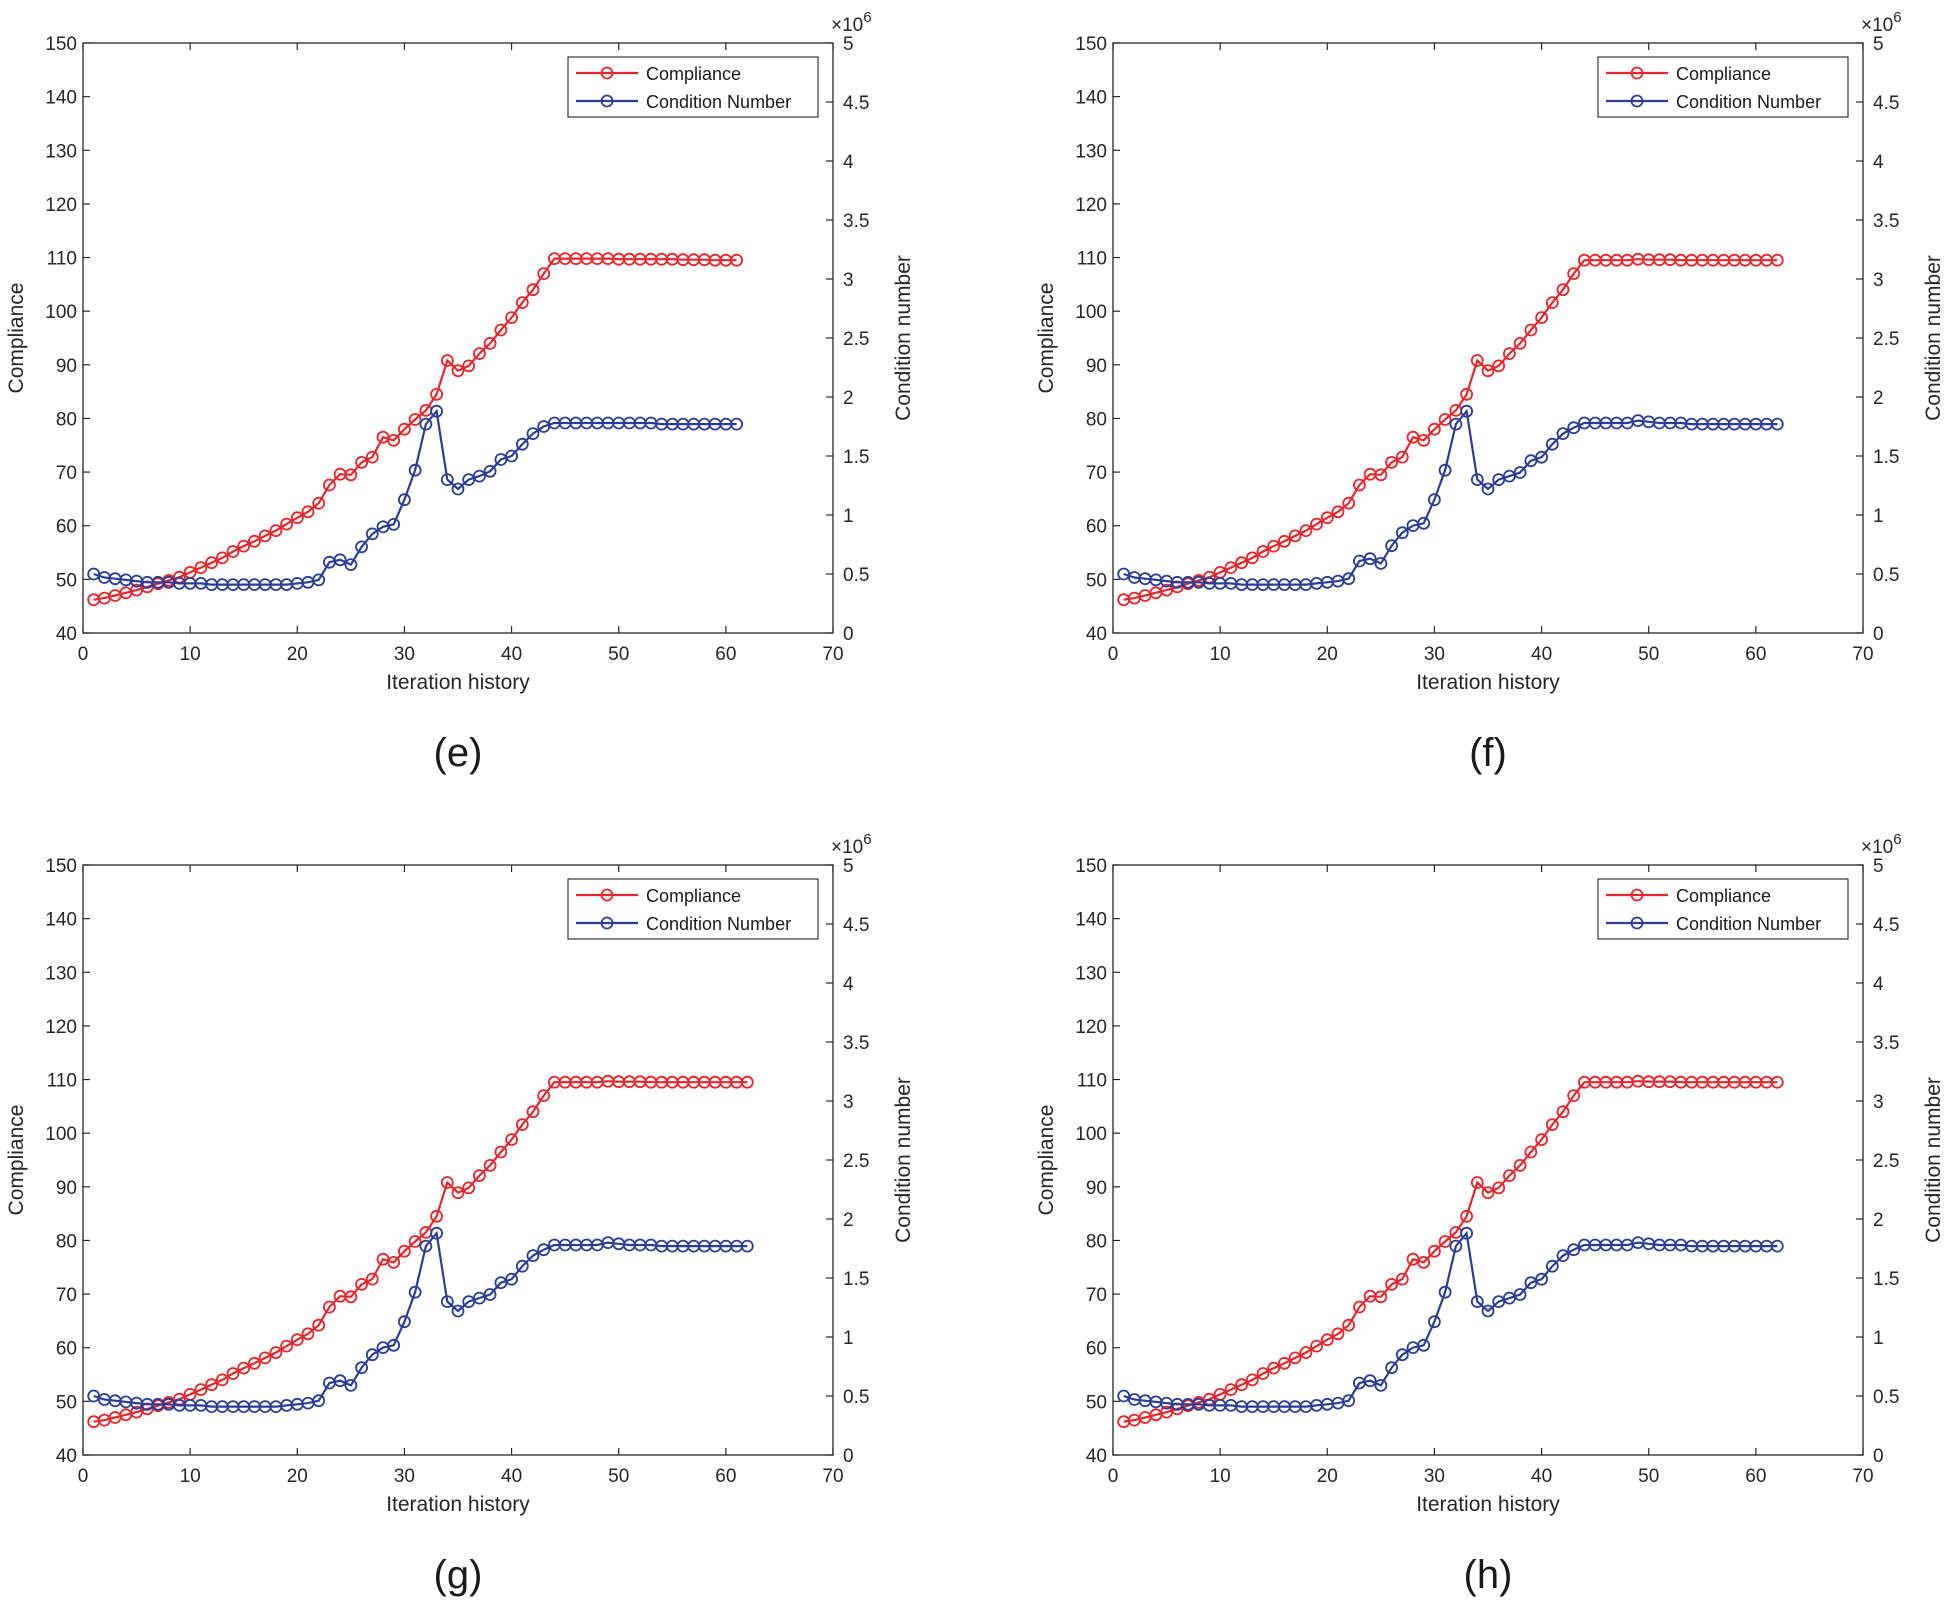 This screenshot has width=1945, height=1611. Describe the element at coordinates (693, 87) in the screenshot. I see `legend: Compliance Condition Number` at that location.